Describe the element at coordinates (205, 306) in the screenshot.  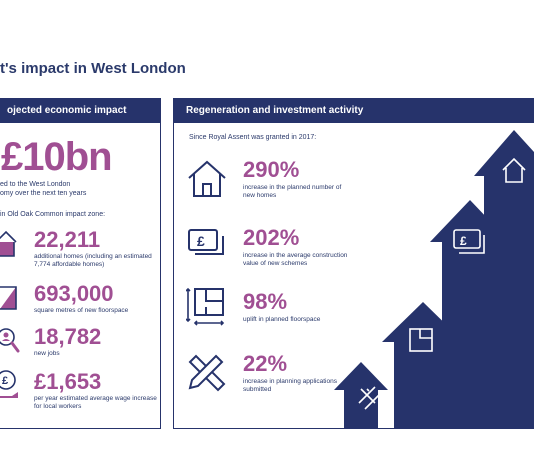
I see `floorplan-icon` at that location.